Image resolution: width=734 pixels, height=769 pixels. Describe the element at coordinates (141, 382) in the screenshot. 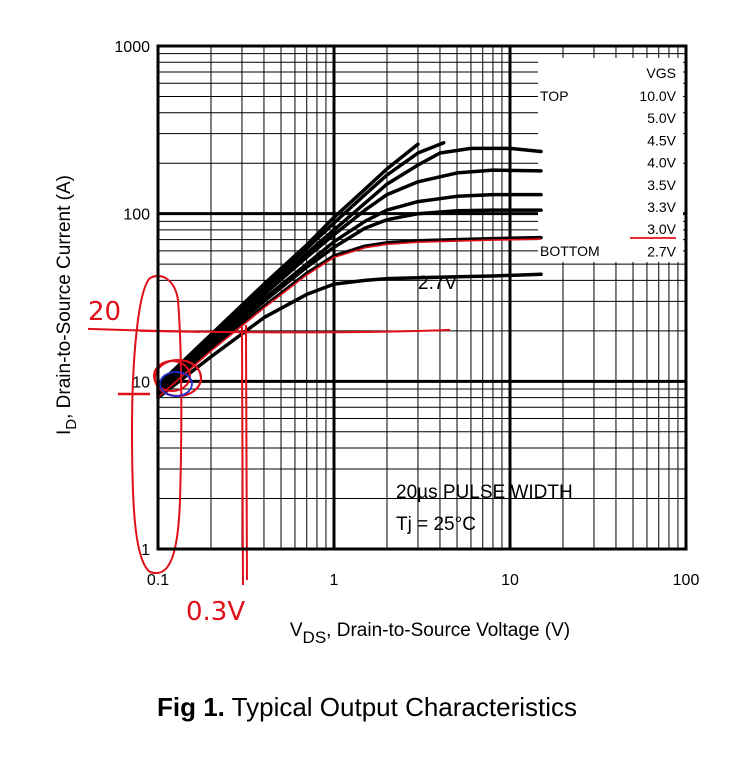

I see `y-tick-label: 10` at that location.